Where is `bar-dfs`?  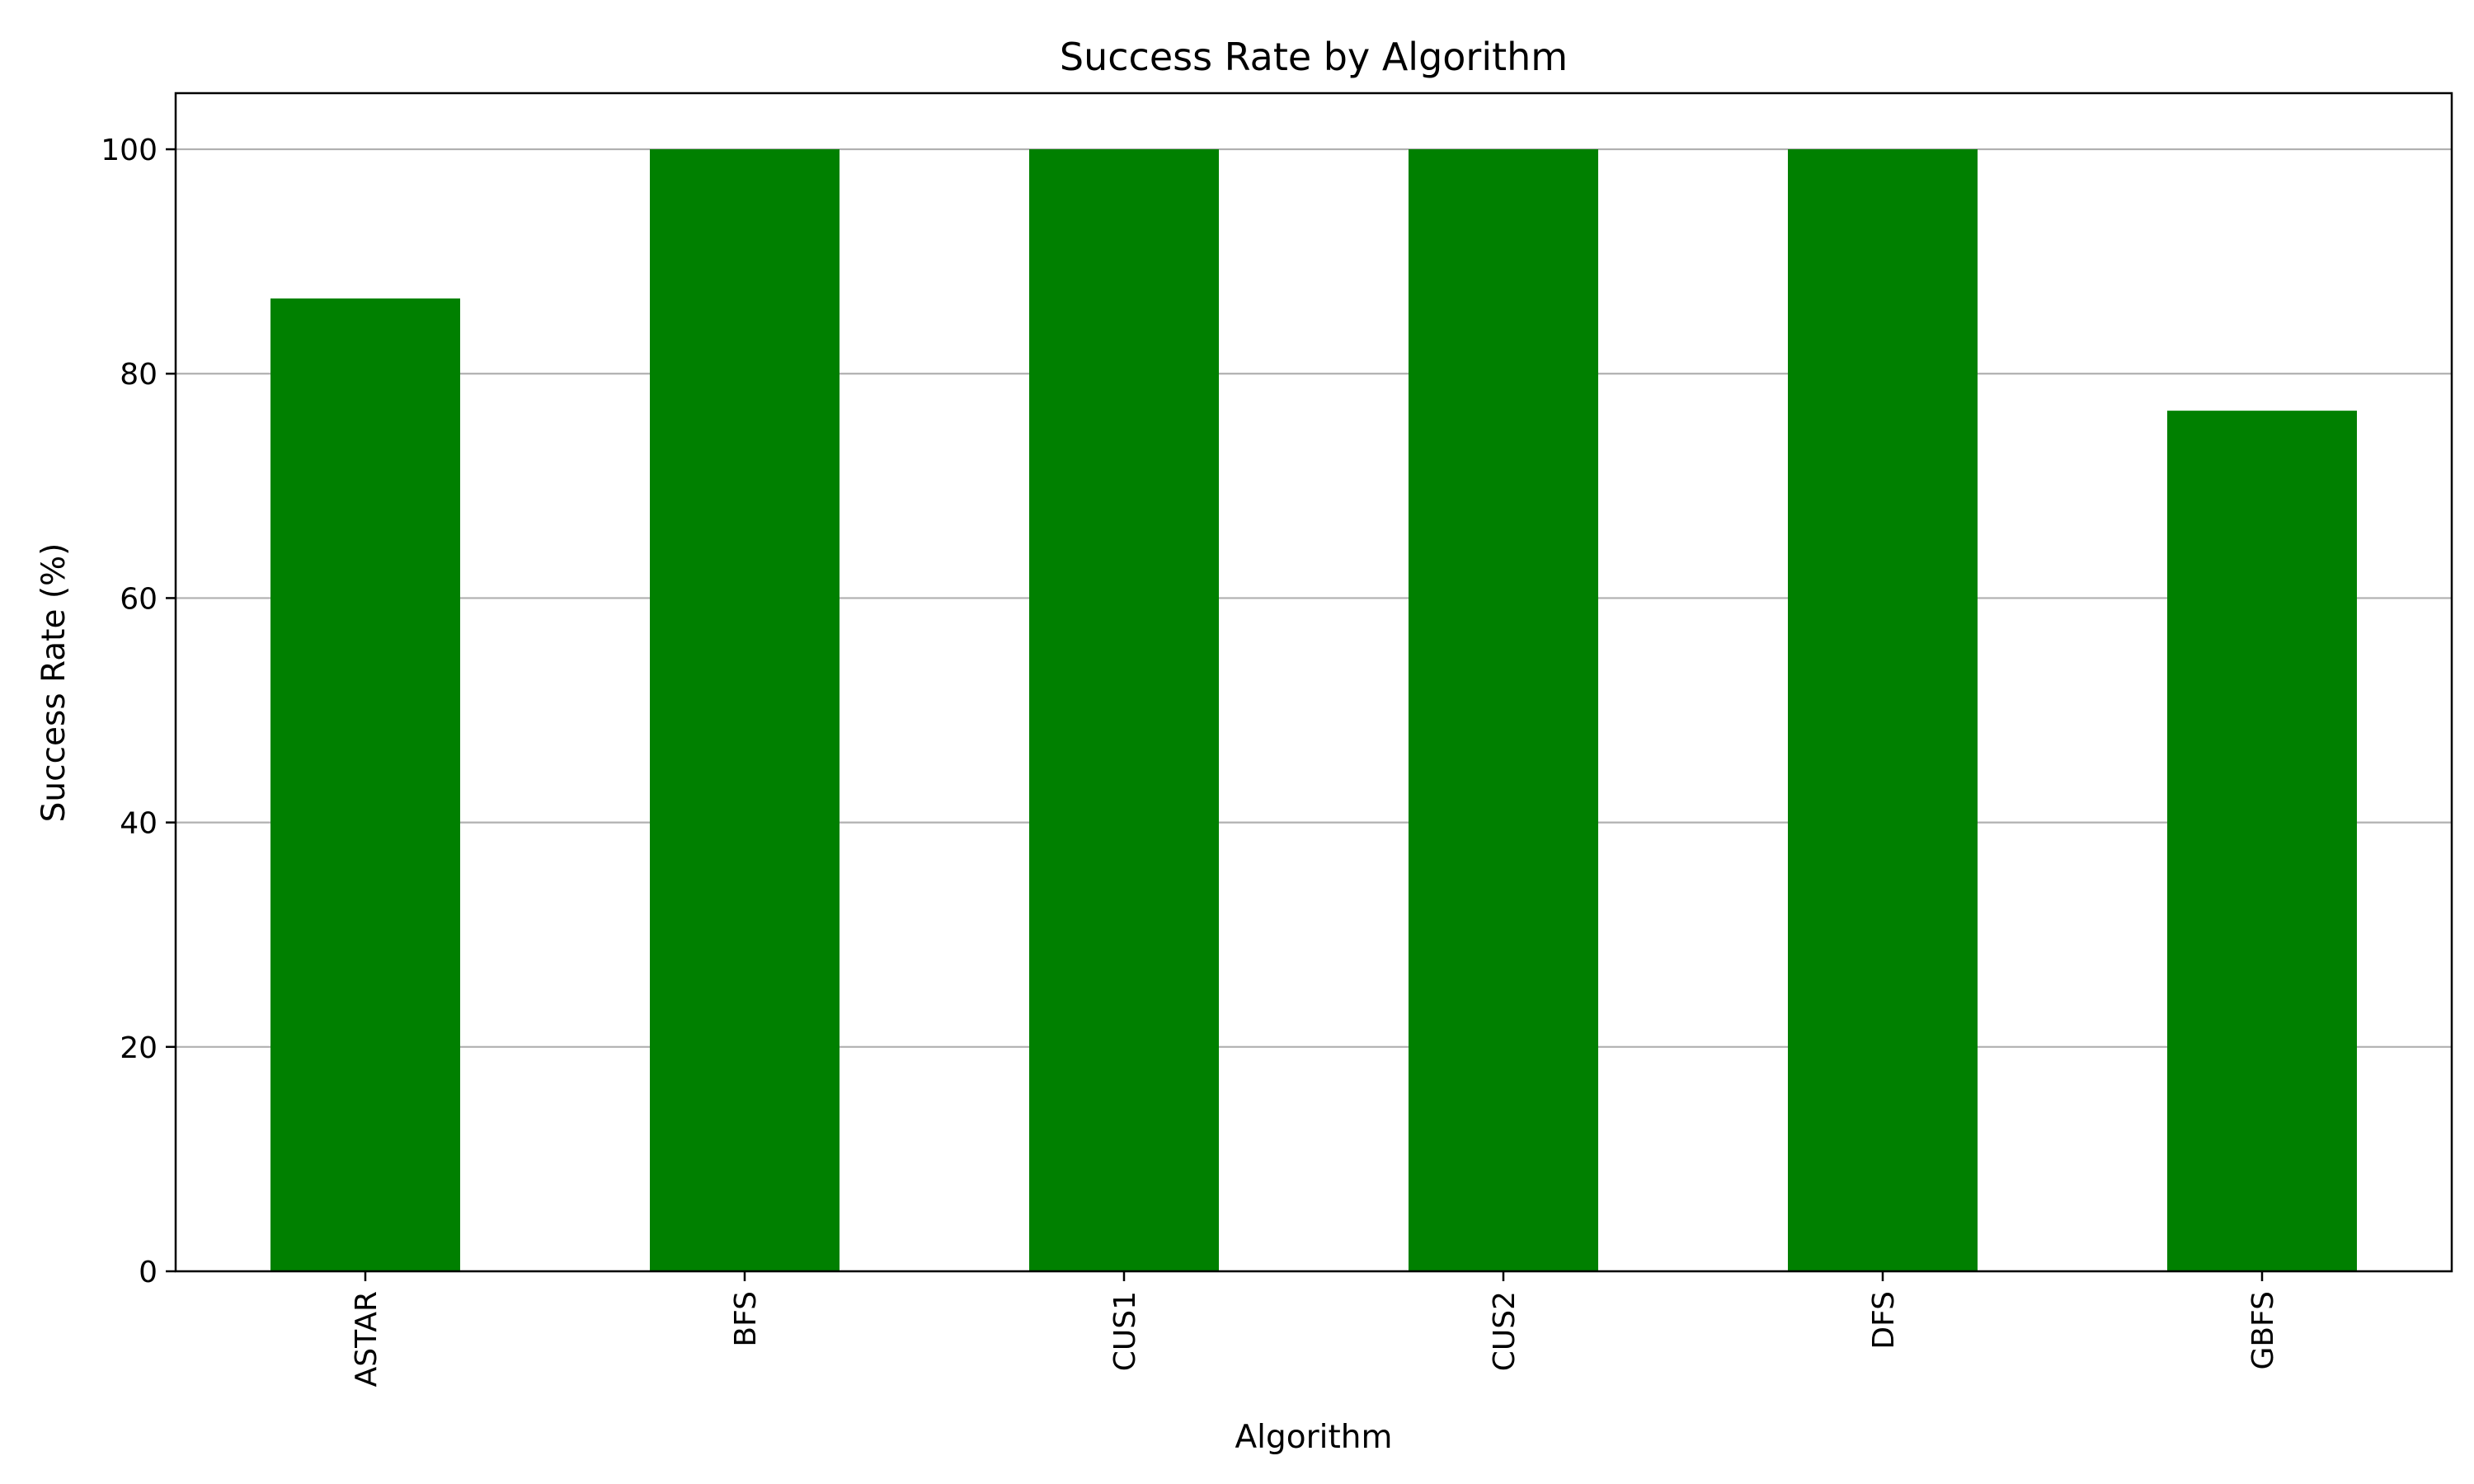
bar-dfs is located at coordinates (1883, 710).